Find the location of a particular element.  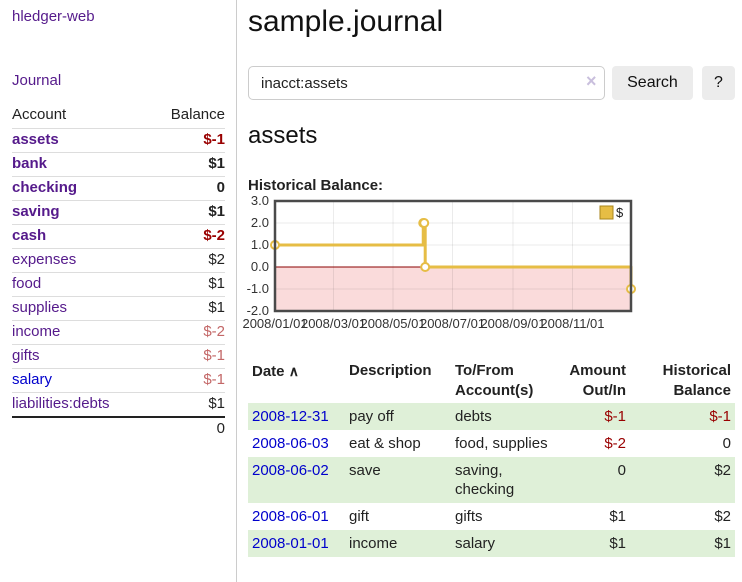

transaction-balance: $1 is located at coordinates (722, 543).